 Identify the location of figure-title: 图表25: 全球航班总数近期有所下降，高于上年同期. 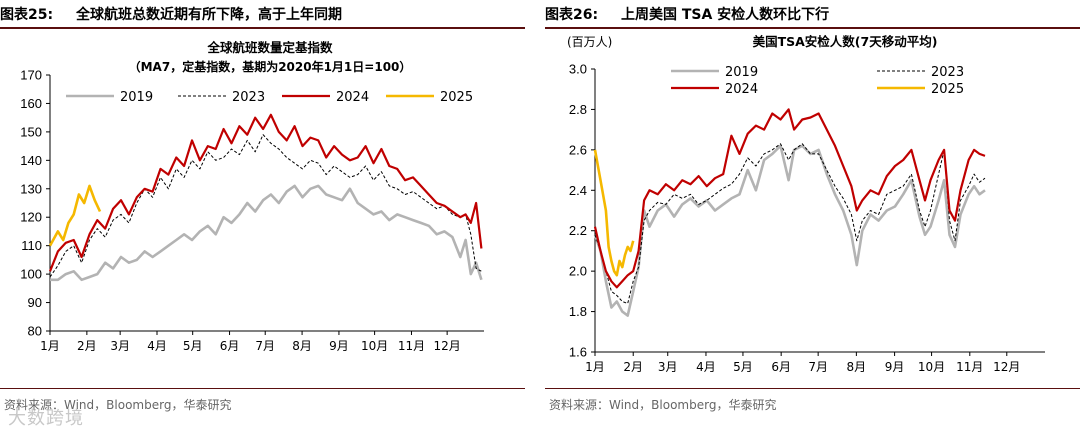
(171, 14).